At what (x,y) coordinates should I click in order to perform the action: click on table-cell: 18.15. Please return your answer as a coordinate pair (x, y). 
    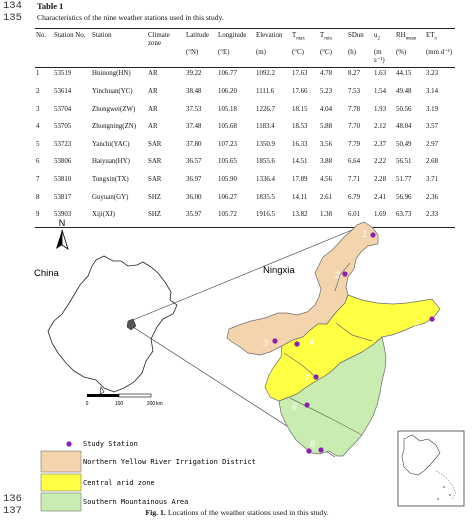
    Looking at the image, I should click on (300, 109).